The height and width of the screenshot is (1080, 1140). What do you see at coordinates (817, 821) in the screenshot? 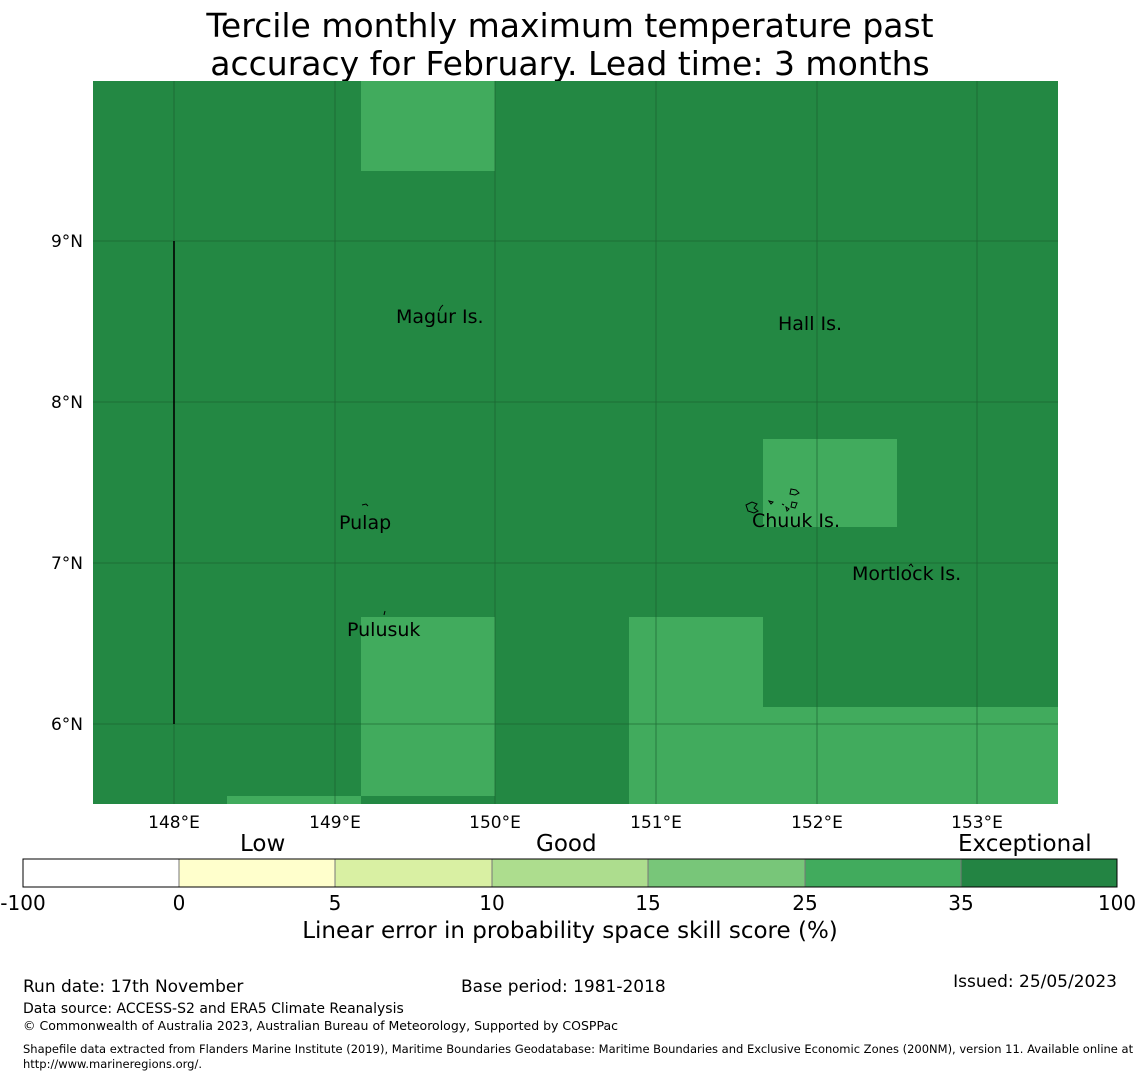
I see `x-tick-label: 152°E` at bounding box center [817, 821].